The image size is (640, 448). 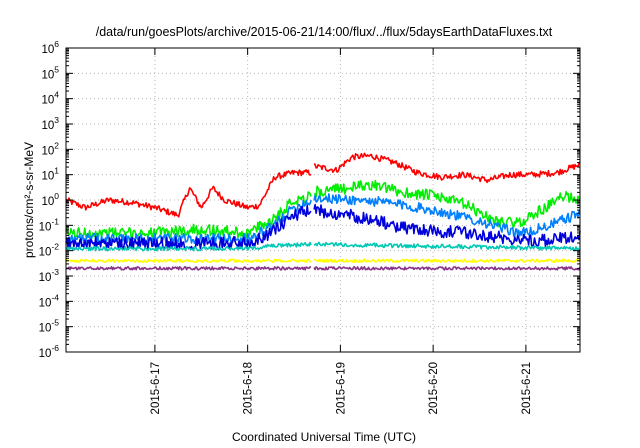 What do you see at coordinates (341, 388) in the screenshot?
I see `x-tick-label: 2015-6-19` at bounding box center [341, 388].